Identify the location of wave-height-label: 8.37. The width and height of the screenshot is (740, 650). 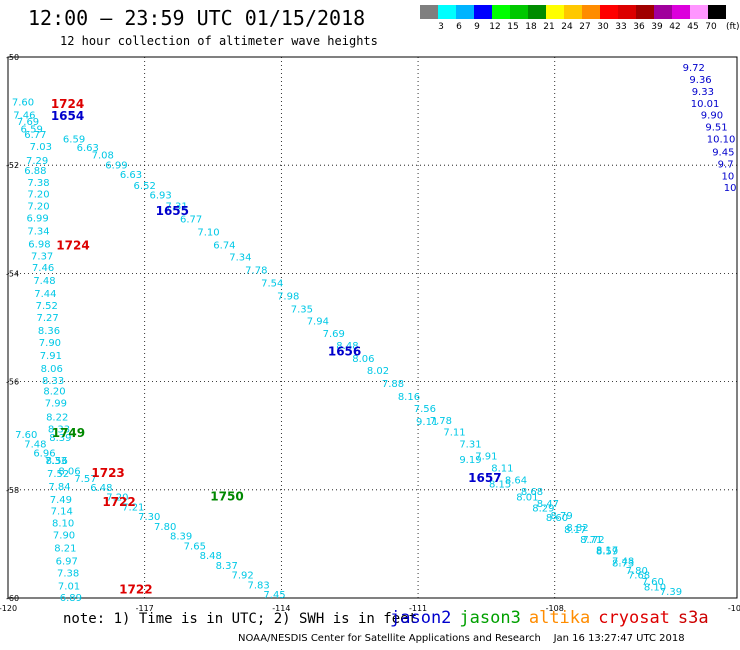
(227, 566).